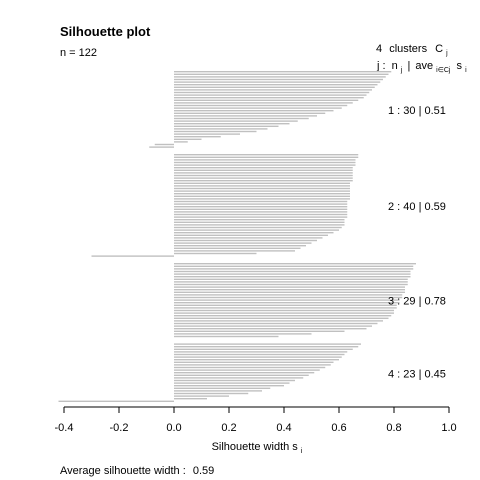  Describe the element at coordinates (119, 428) in the screenshot. I see `x-tick-label: -0.2` at that location.